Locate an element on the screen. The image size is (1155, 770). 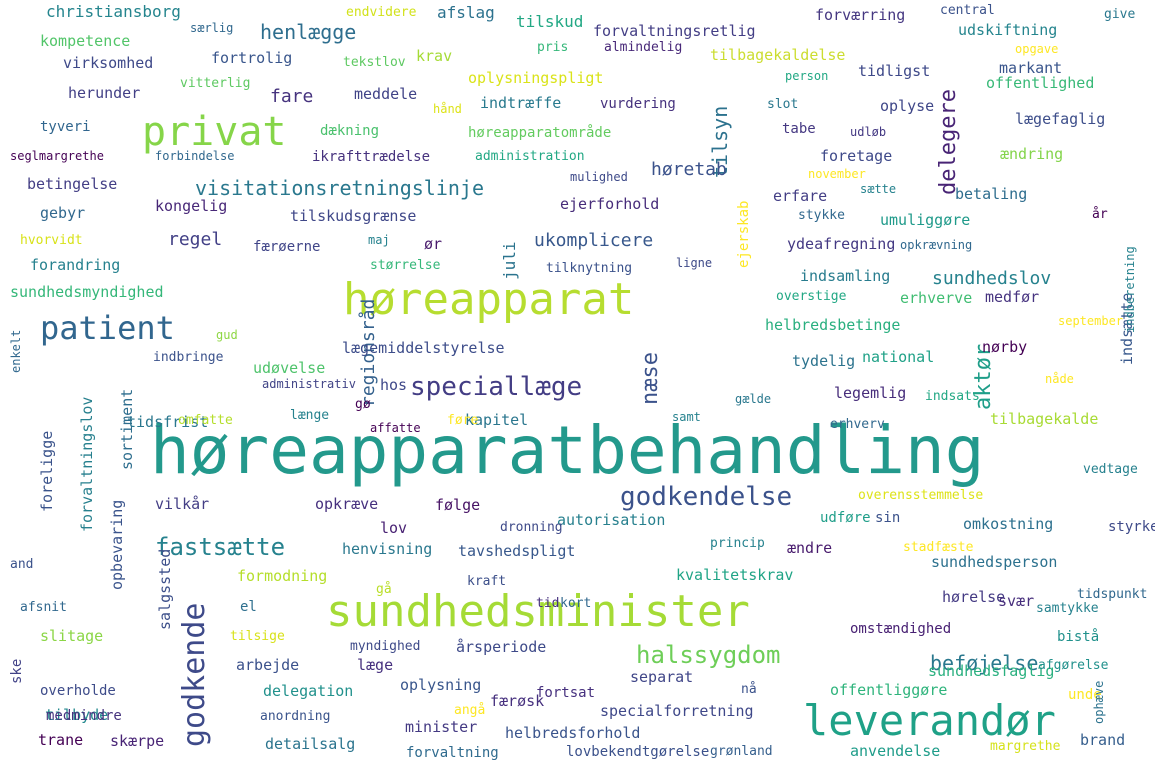
word-39: herunder is located at coordinates (104, 93).